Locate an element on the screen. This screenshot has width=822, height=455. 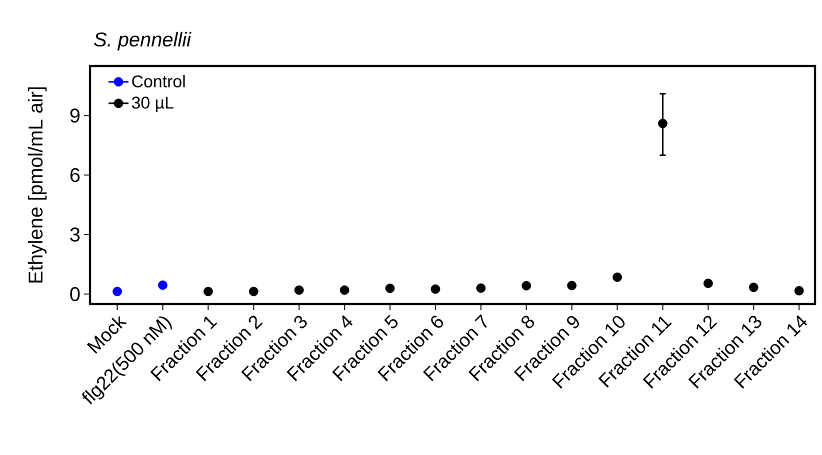
legend-label: 30 µL is located at coordinates (153, 104).